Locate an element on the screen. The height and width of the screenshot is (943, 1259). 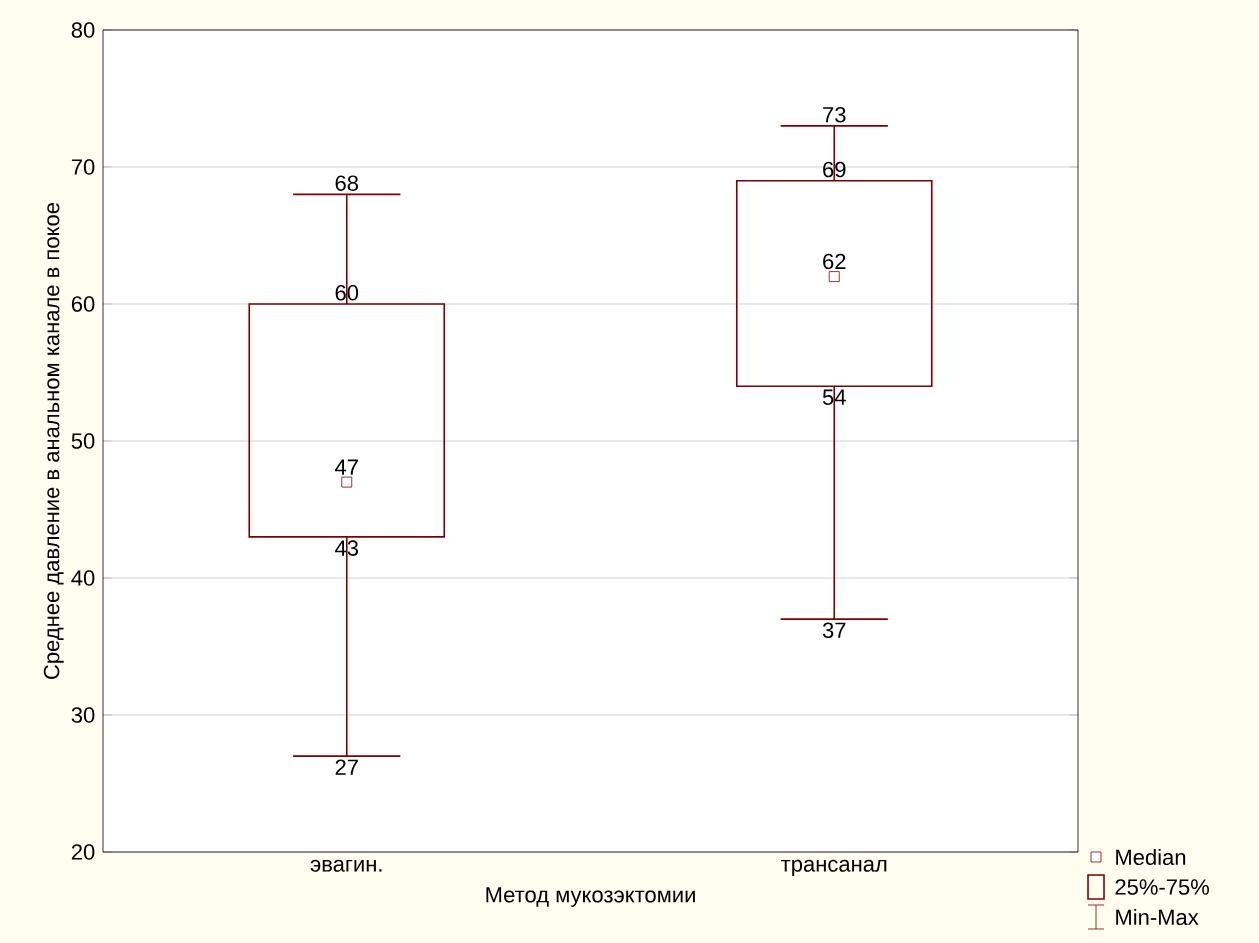
x-tick-label: трансанал is located at coordinates (834, 868).